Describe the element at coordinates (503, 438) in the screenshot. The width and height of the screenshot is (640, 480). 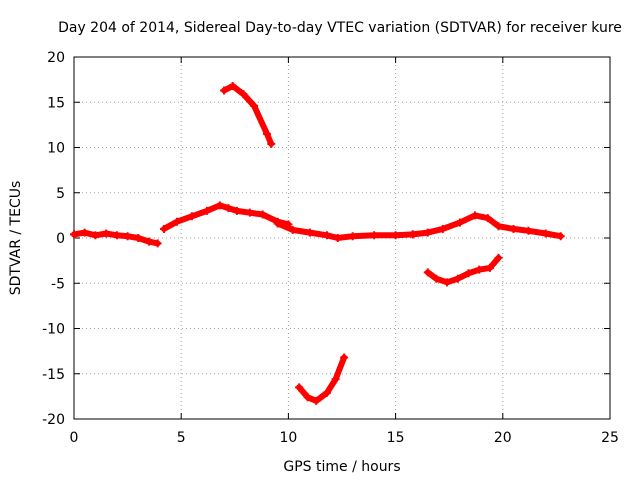
I see `x-tick-label: 20` at that location.